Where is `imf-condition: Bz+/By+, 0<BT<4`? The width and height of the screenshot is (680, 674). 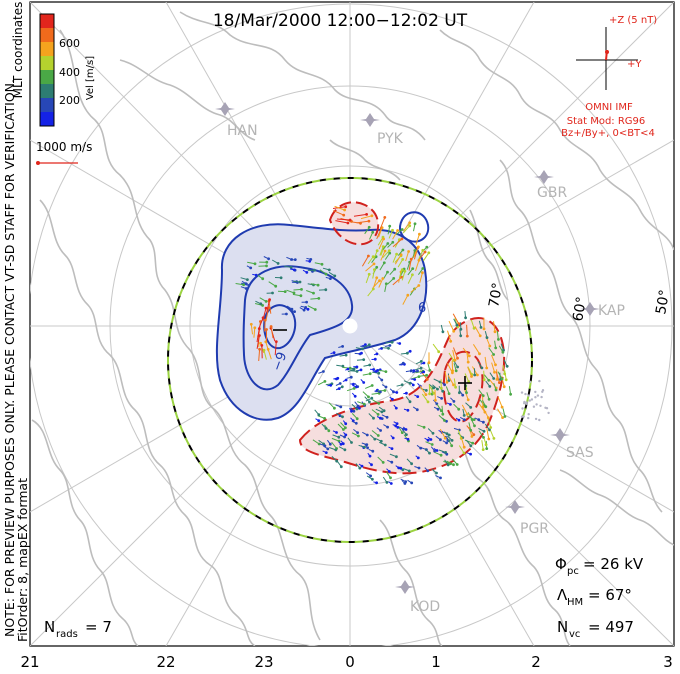 imf-condition: Bz+/By+, 0<BT<4 is located at coordinates (608, 133).